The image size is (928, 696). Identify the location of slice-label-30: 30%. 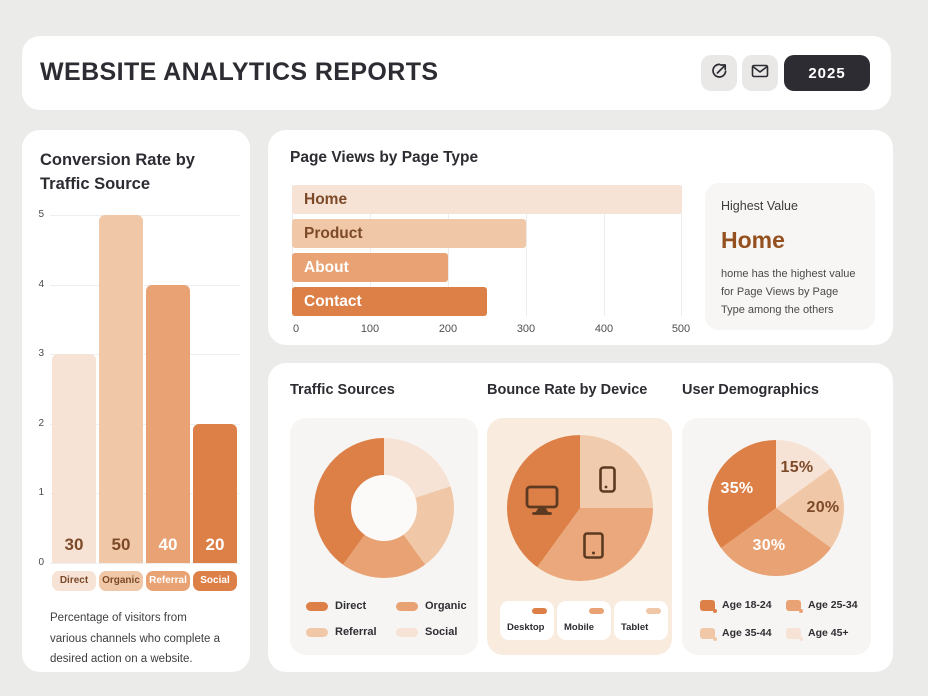
(769, 545).